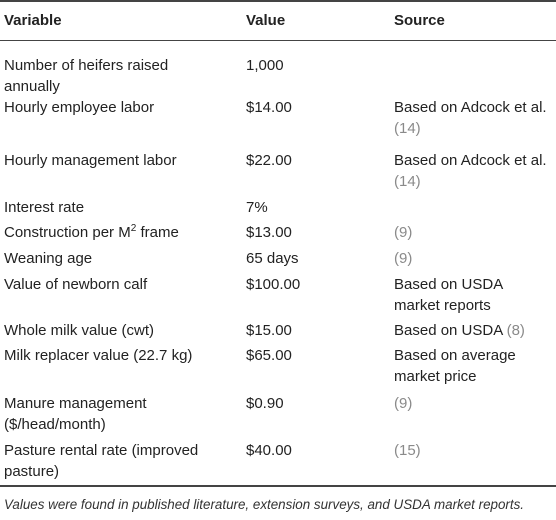  Describe the element at coordinates (269, 355) in the screenshot. I see `value-cell: $65.00` at that location.